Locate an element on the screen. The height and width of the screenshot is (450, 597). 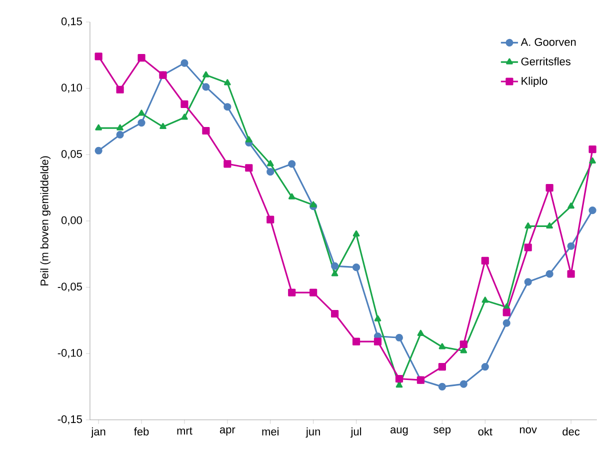
x-tick-label: feb is located at coordinates (141, 431).